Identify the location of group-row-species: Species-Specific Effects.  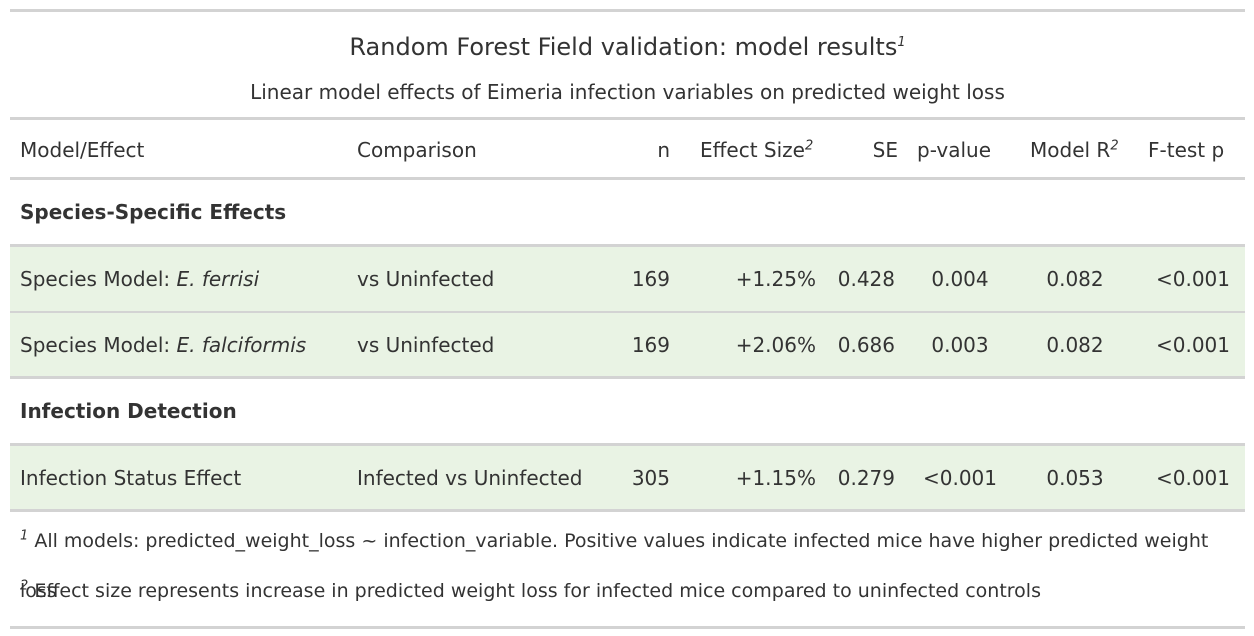
(627, 213).